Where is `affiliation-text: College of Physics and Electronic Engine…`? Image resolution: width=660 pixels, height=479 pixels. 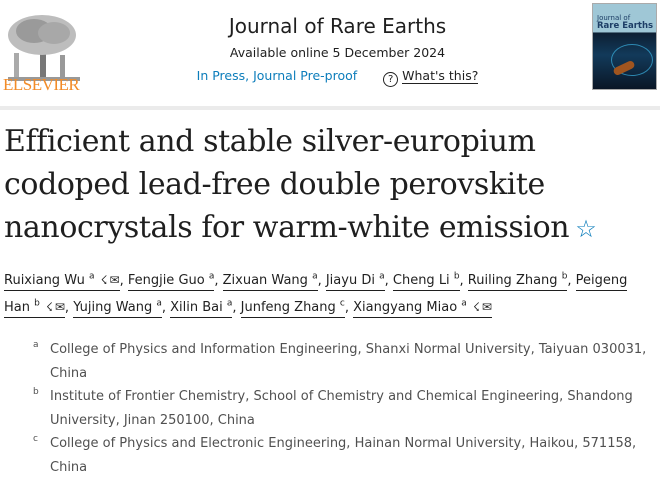 affiliation-text: College of Physics and Electronic Engine… is located at coordinates (343, 455).